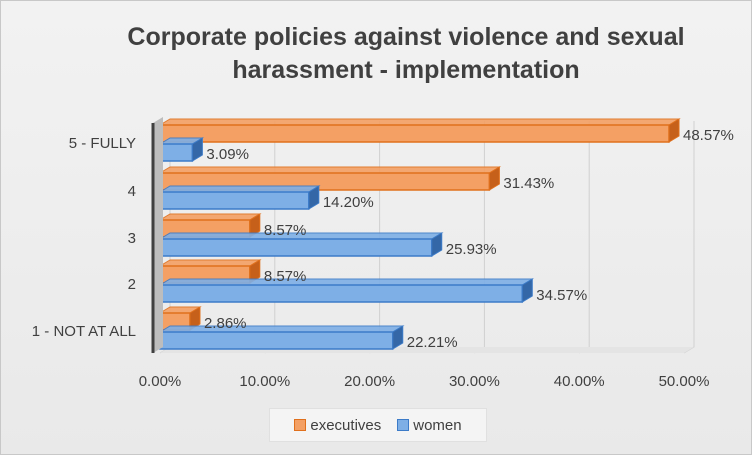  I want to click on x-tick-label: 30.00%, so click(474, 381).